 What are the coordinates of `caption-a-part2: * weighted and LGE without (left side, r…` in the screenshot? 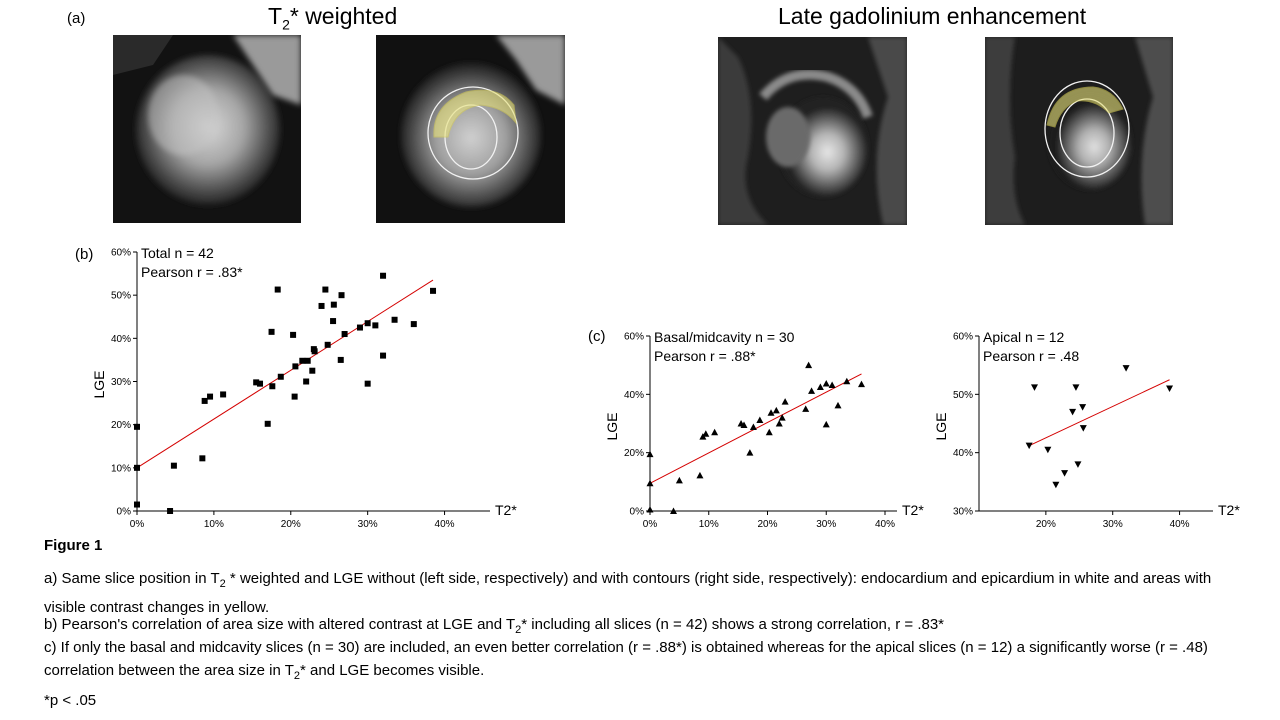 It's located at (628, 593).